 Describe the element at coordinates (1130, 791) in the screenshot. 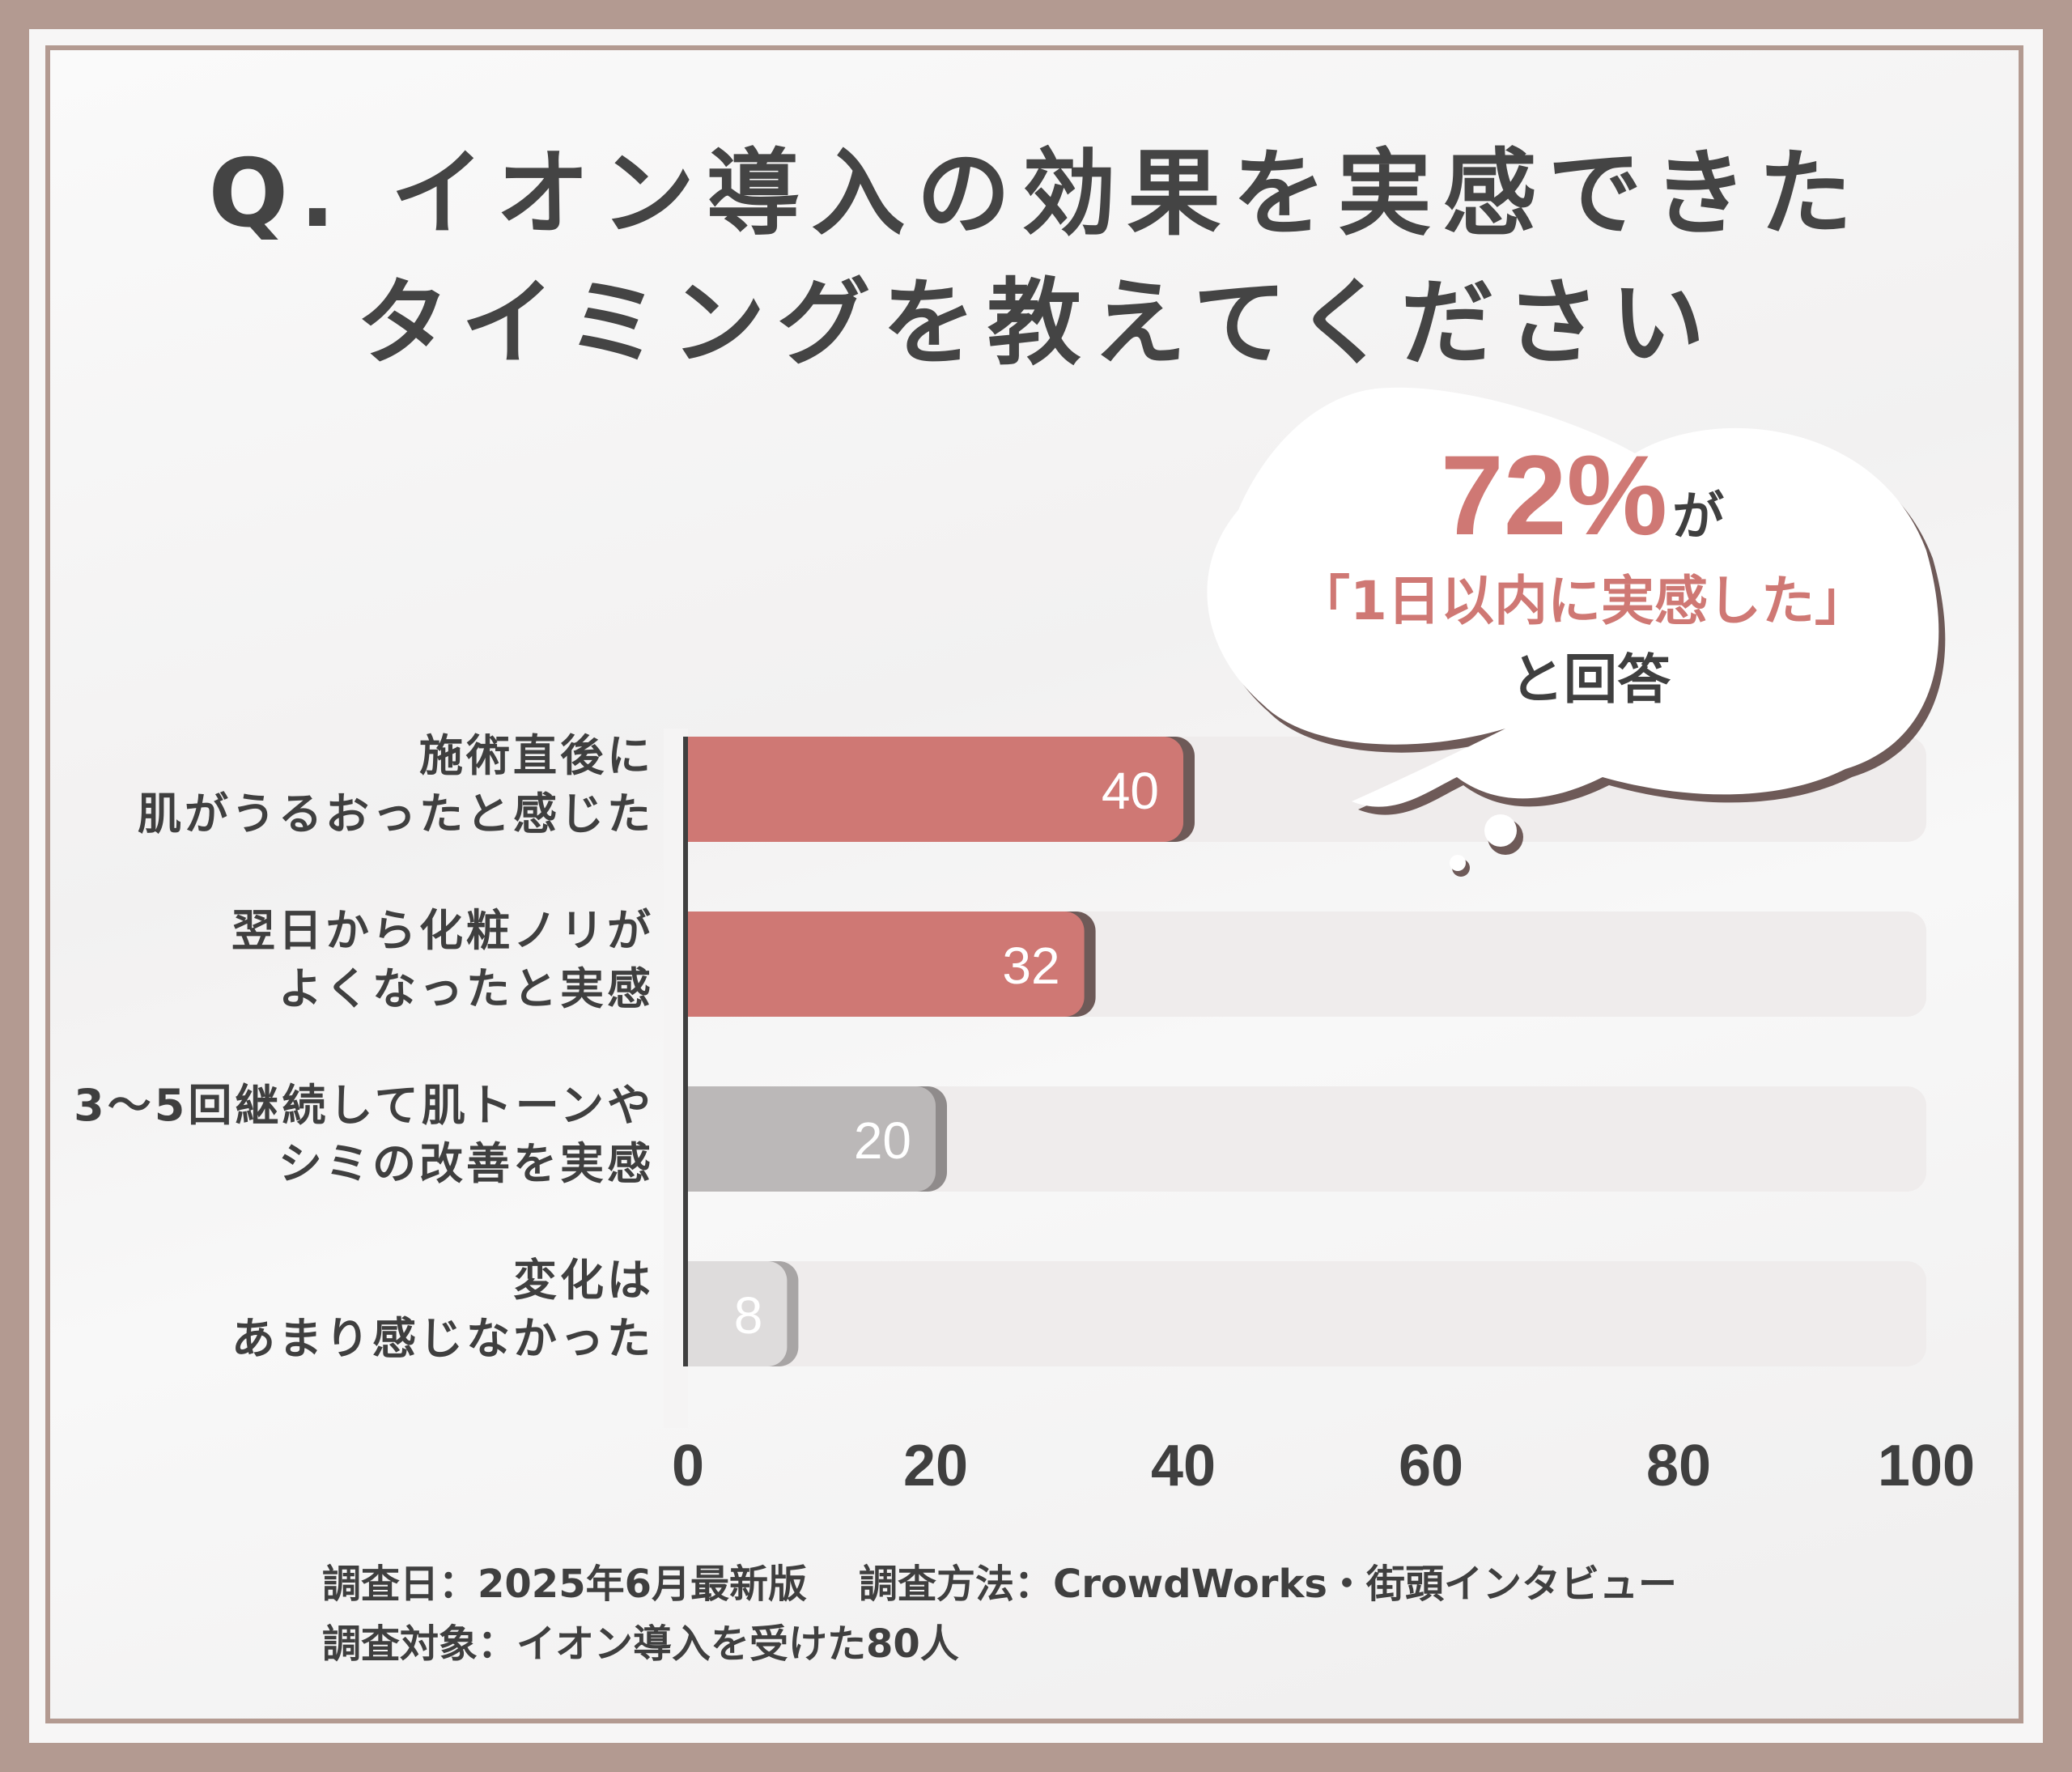

I see `bar-value-label: 40` at that location.